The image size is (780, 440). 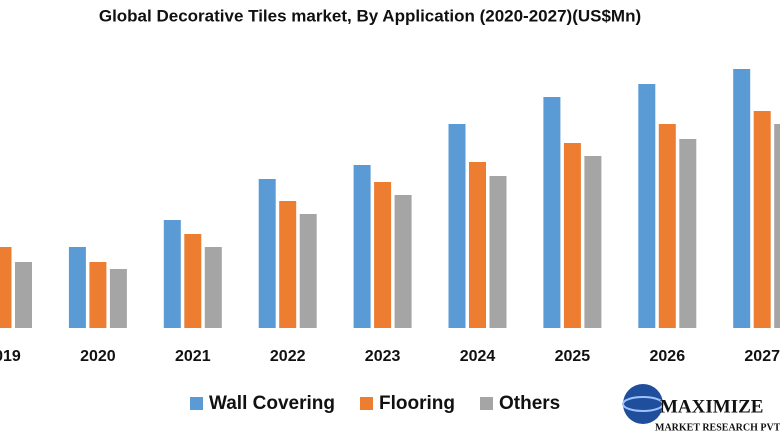 I want to click on x-tick-label: 2022, so click(x=288, y=356).